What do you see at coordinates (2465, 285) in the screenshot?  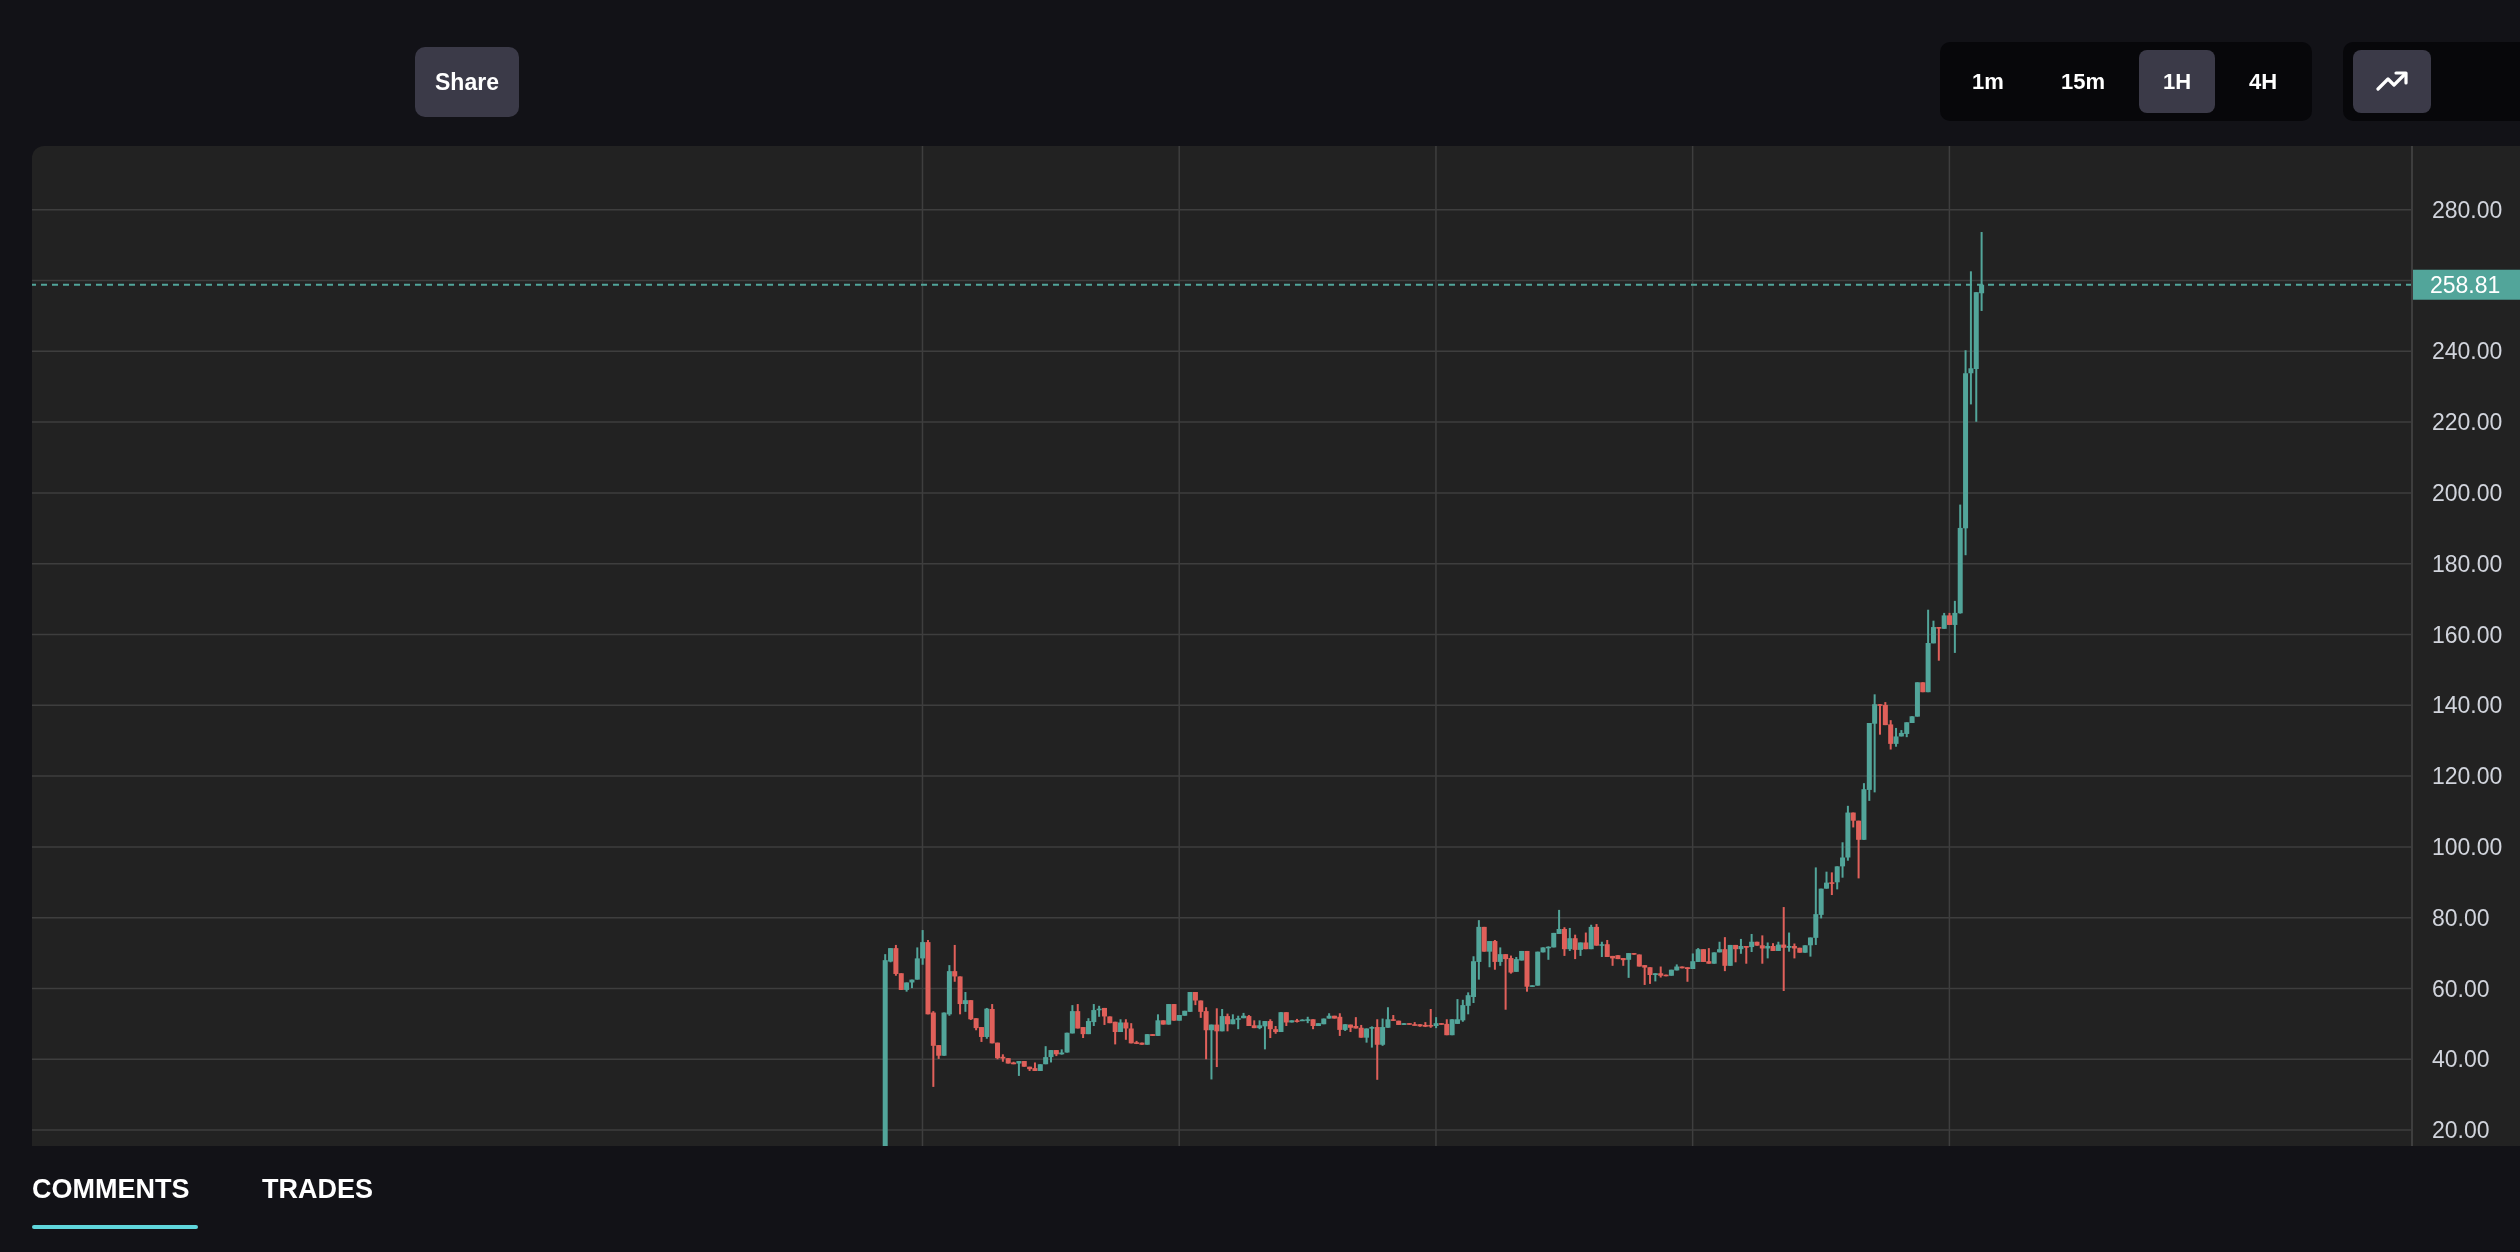 I see `ref-line-label: 258.81` at bounding box center [2465, 285].